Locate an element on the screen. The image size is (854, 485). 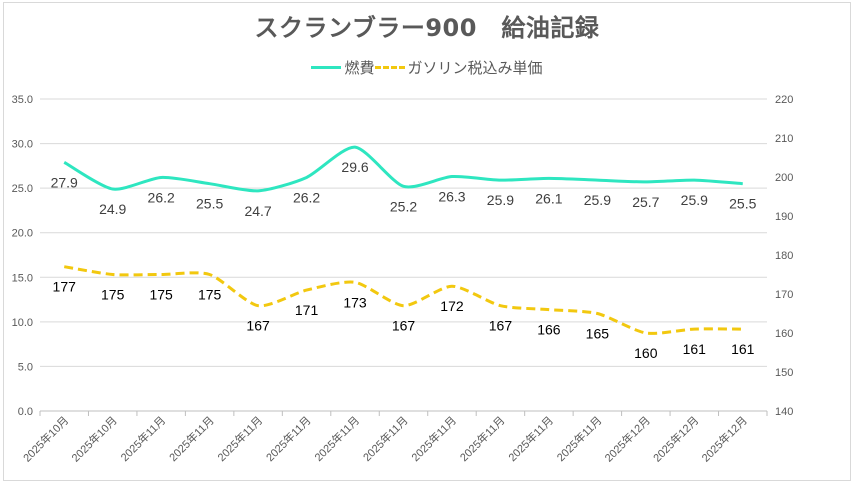
y-right-tick-label: 210 is located at coordinates (784, 139).